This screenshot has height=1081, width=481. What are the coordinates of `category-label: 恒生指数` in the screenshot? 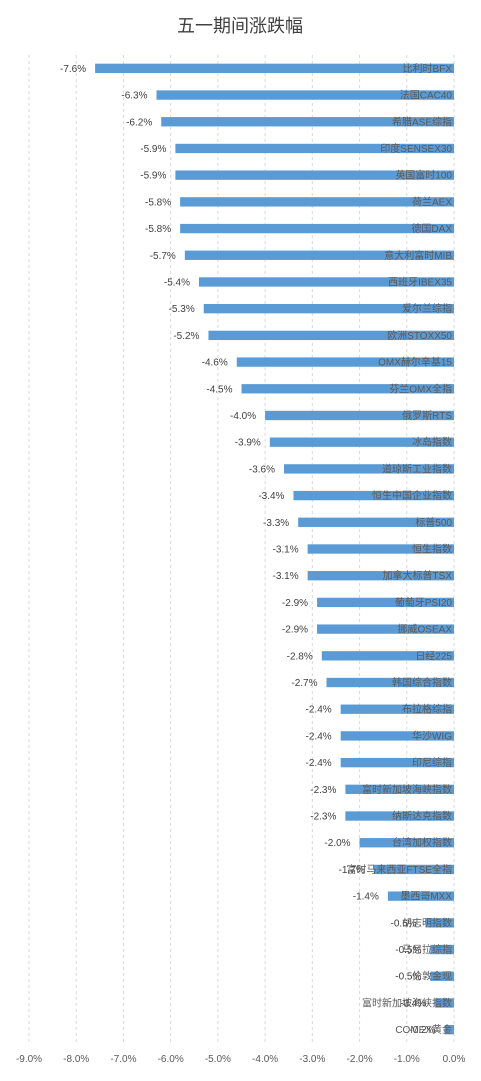 It's located at (432, 549).